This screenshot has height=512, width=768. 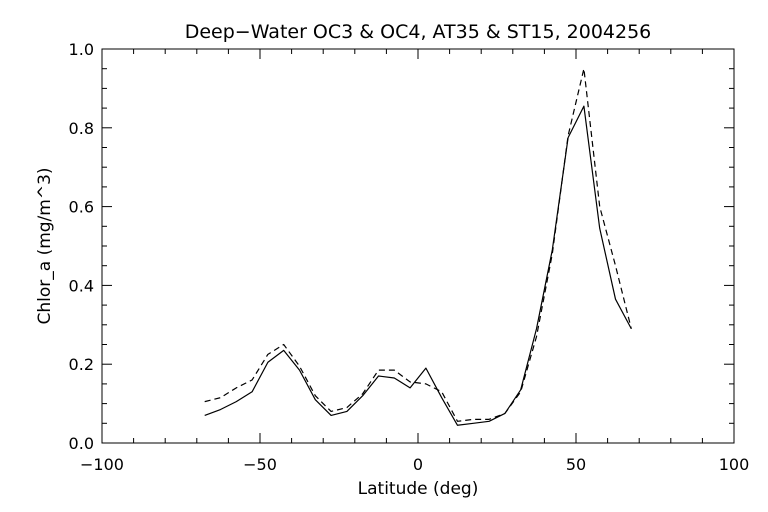 What do you see at coordinates (81, 364) in the screenshot?
I see `y-tick-label: 0.2` at bounding box center [81, 364].